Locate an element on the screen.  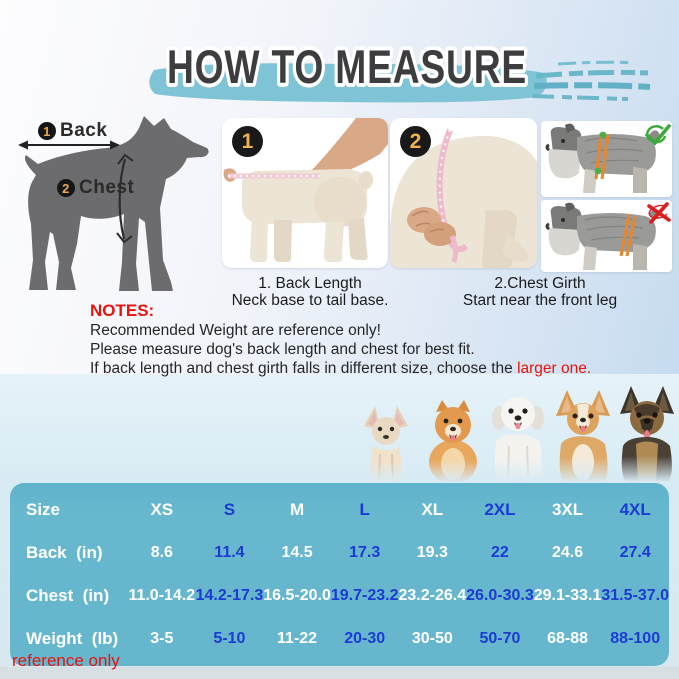
step-2-caption-title: 2.Chest Girth is located at coordinates (540, 283).